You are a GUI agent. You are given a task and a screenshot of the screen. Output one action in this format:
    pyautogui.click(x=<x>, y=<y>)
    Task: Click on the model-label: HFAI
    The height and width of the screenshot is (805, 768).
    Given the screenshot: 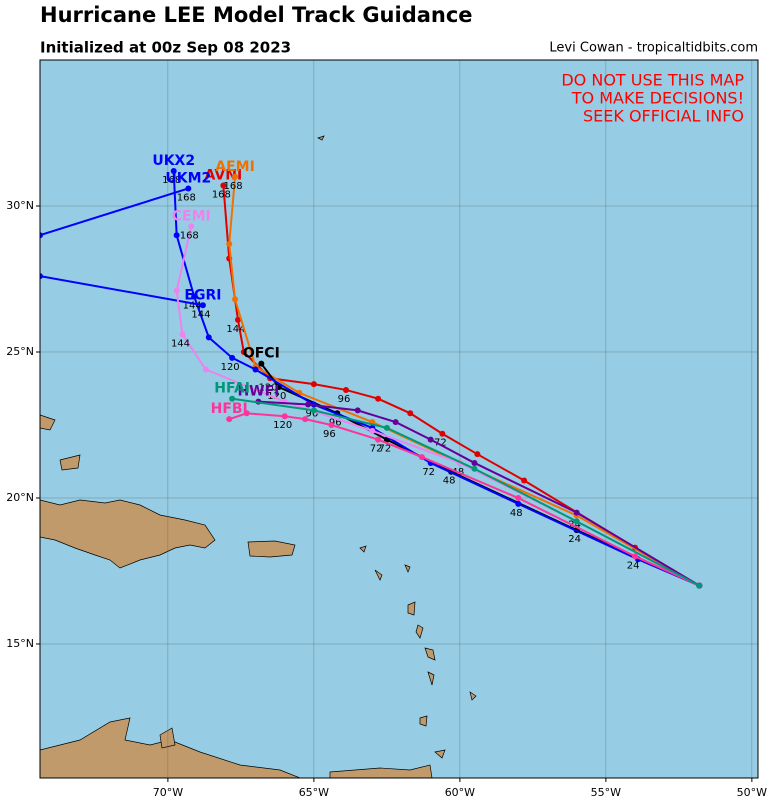 What is the action you would take?
    pyautogui.click(x=232, y=389)
    